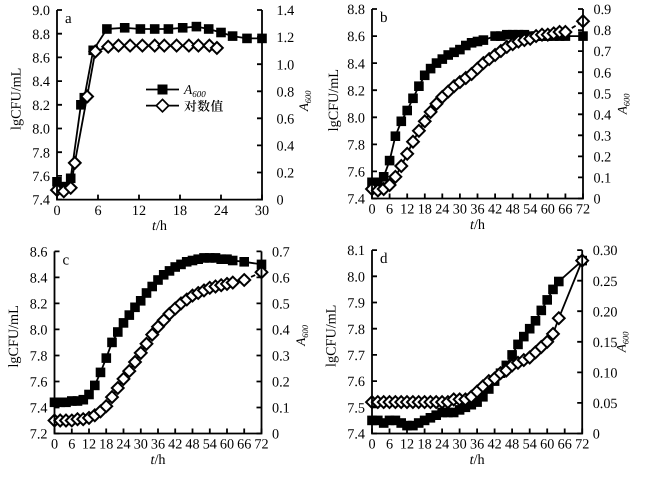  I want to click on svg-text: 0.05, so click(605, 404).